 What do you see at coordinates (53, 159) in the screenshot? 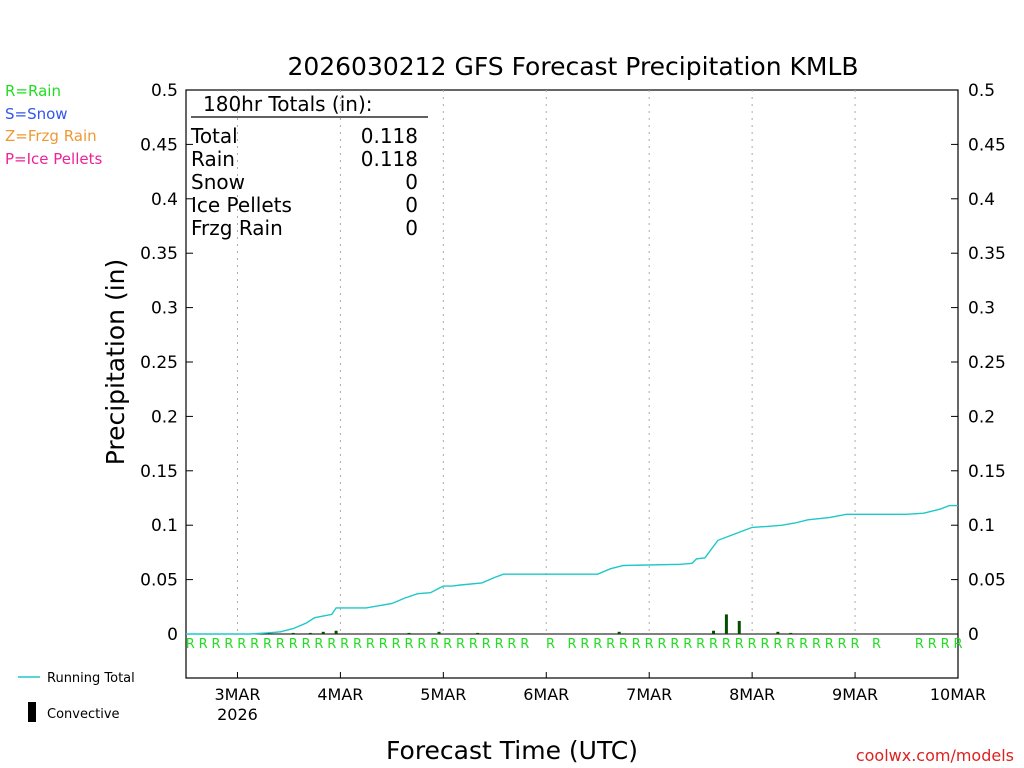
I see `legend-ice-pellets: P=Ice Pellets` at bounding box center [53, 159].